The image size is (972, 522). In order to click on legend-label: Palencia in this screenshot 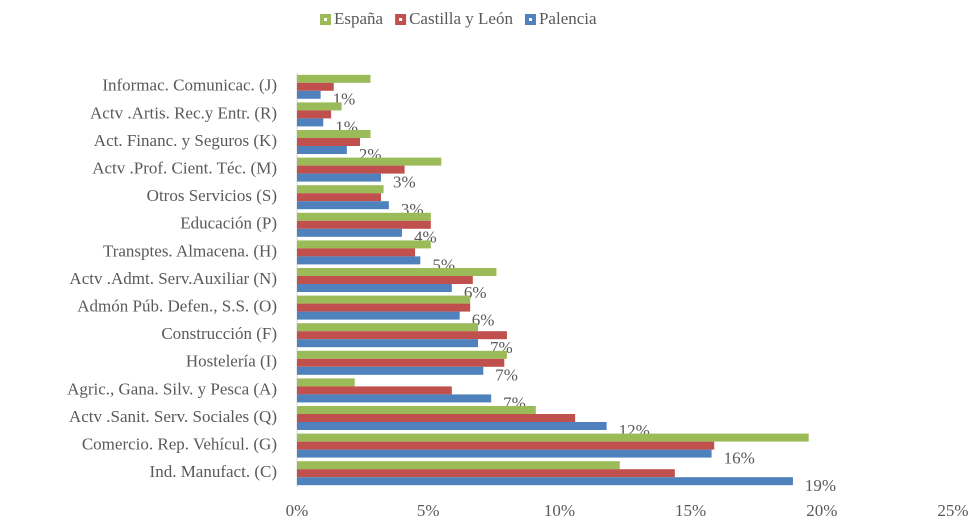, I will do `click(568, 18)`.